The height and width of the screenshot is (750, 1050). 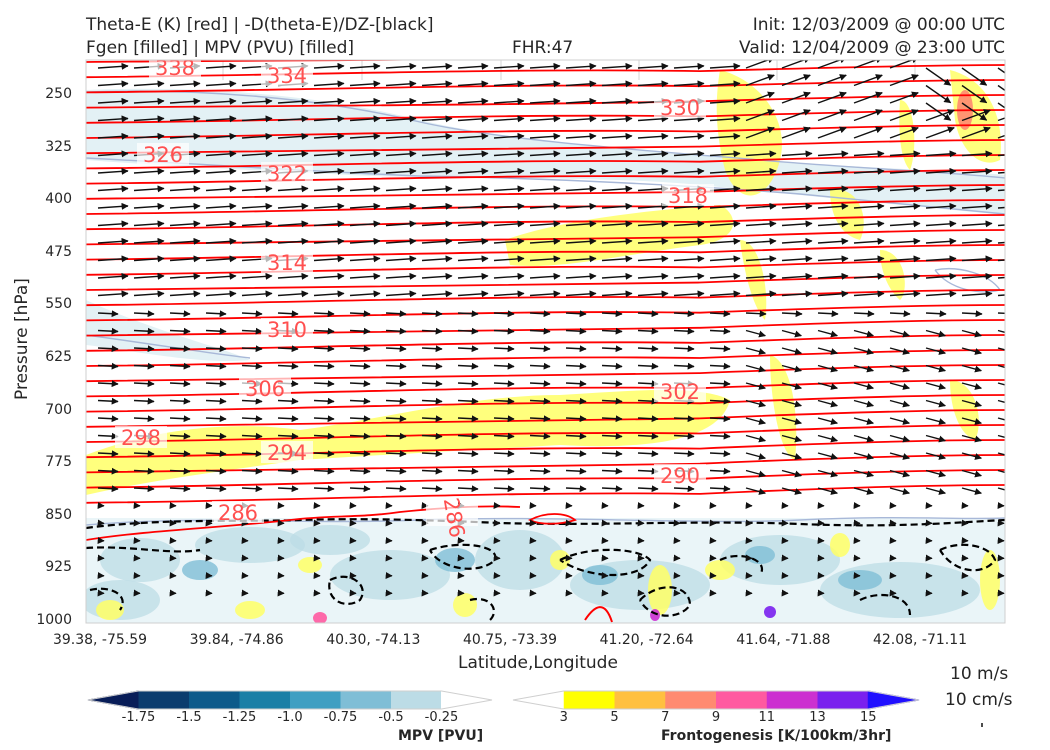 I want to click on theta-e-label: 298, so click(x=141, y=438).